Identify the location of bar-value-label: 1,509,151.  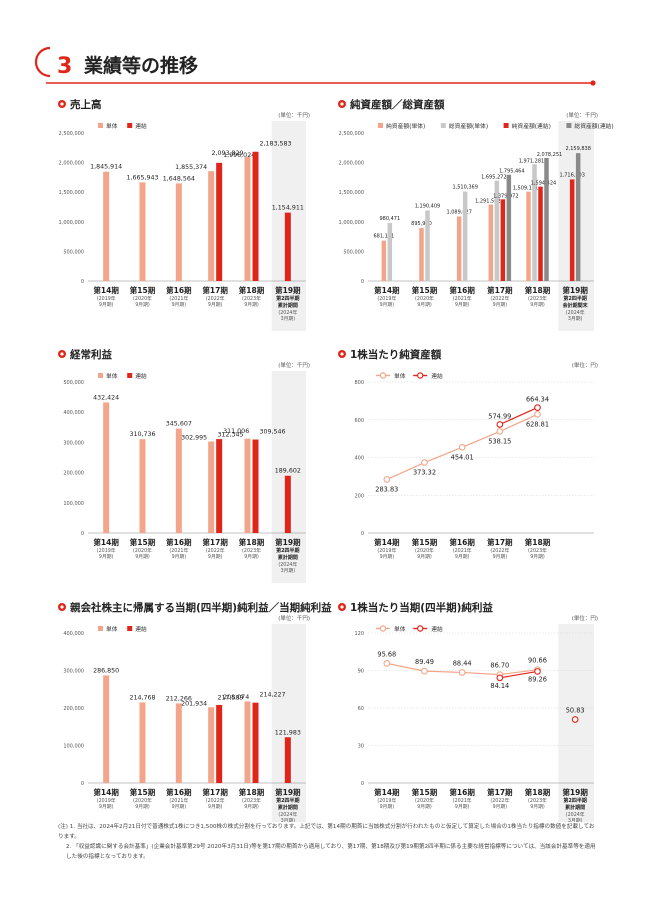
(525, 189).